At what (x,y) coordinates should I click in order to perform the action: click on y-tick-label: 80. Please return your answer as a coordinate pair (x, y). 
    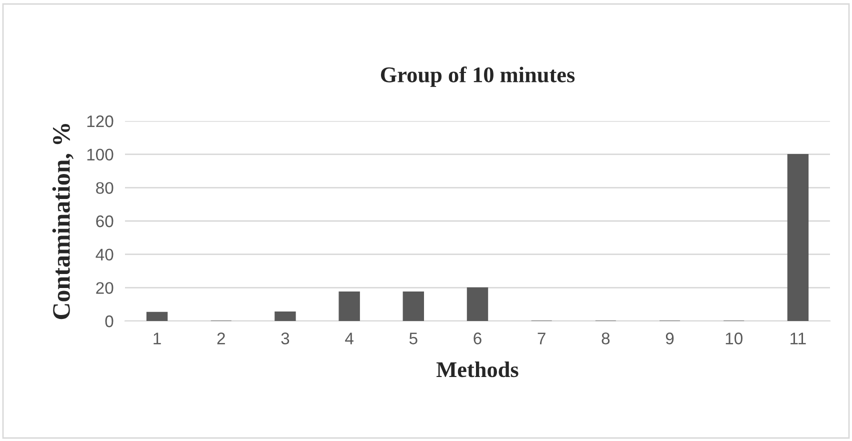
    Looking at the image, I should click on (105, 188).